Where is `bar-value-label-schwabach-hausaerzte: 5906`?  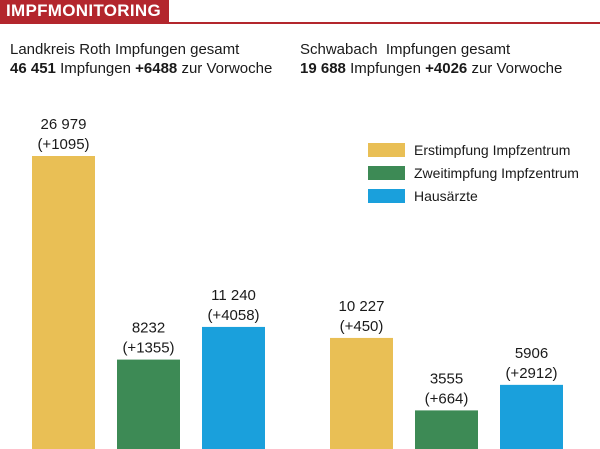
bar-value-label-schwabach-hausaerzte: 5906 is located at coordinates (531, 353).